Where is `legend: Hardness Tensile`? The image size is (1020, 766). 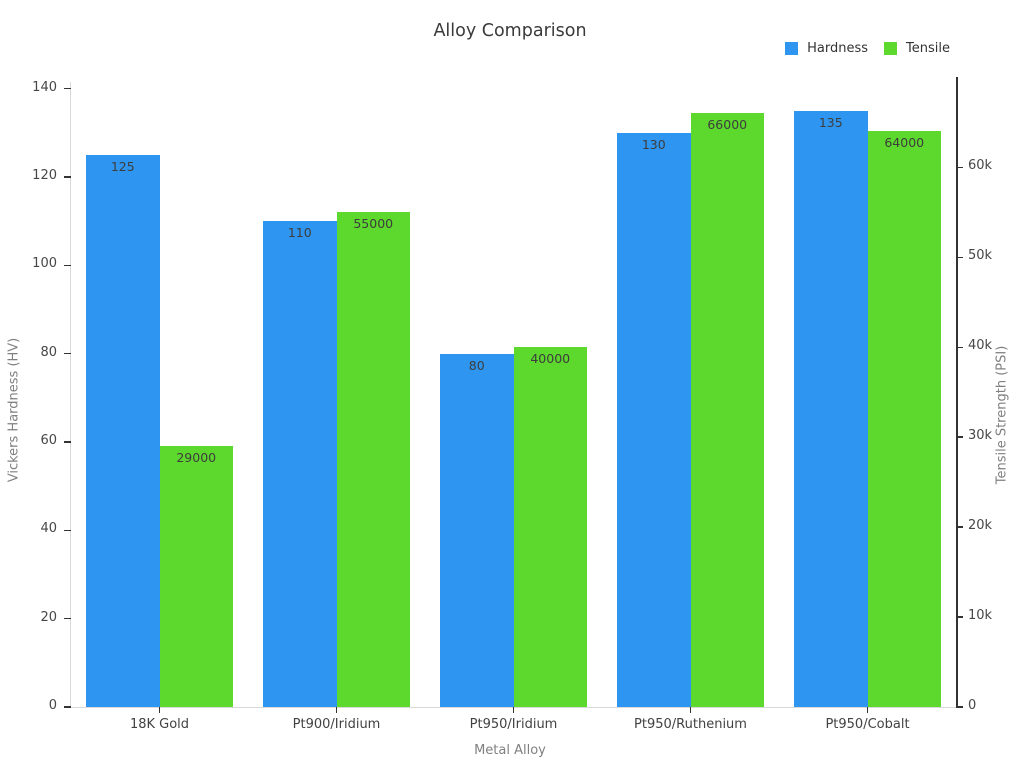 legend: Hardness Tensile is located at coordinates (867, 48).